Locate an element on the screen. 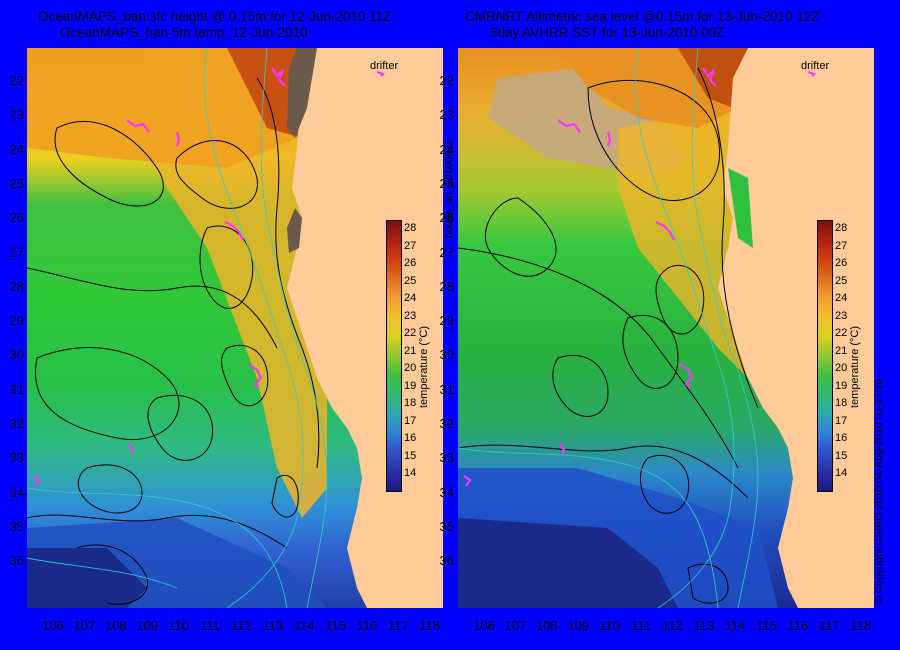 The image size is (900, 650). longitude-tick: 106 is located at coordinates (484, 625).